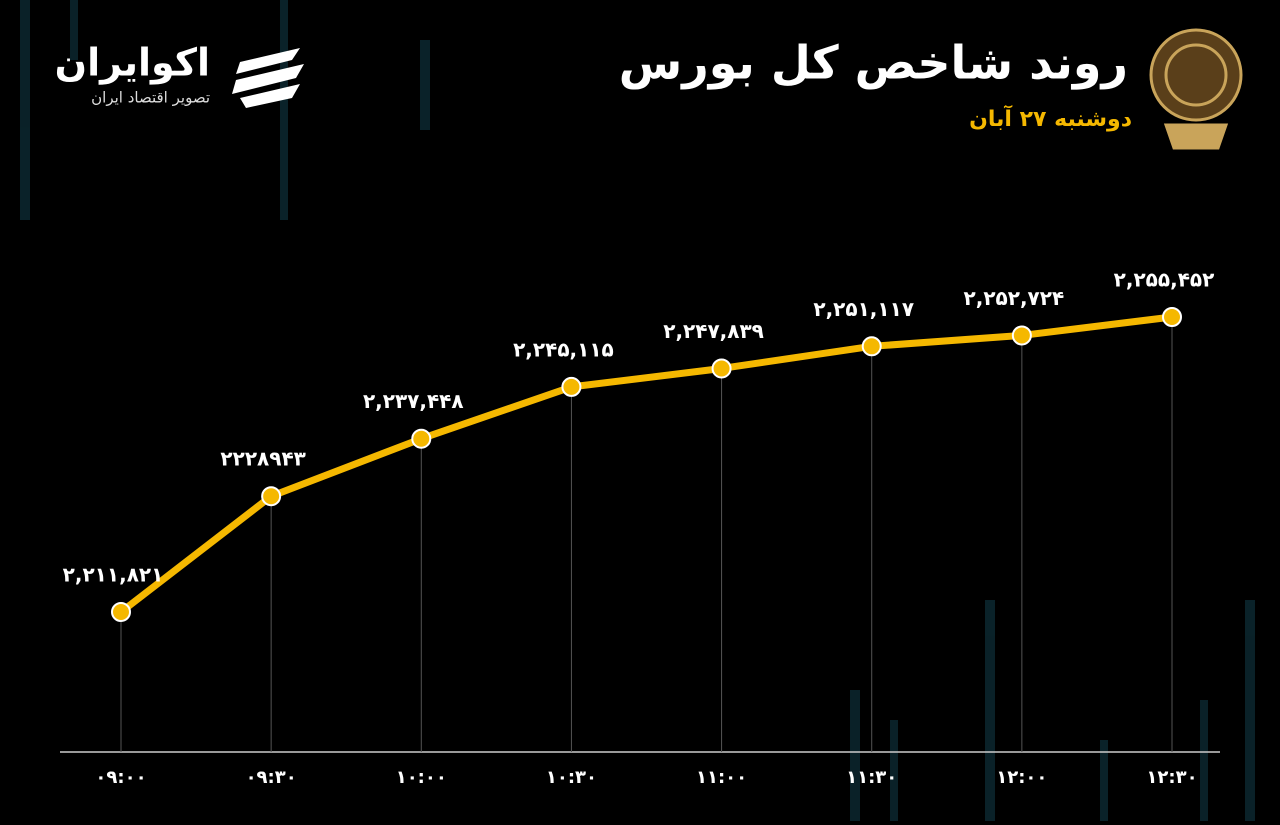 The width and height of the screenshot is (1280, 825). What do you see at coordinates (262, 459) in the screenshot?
I see `data-label: ۲۲۲۸۹۴۳` at bounding box center [262, 459].